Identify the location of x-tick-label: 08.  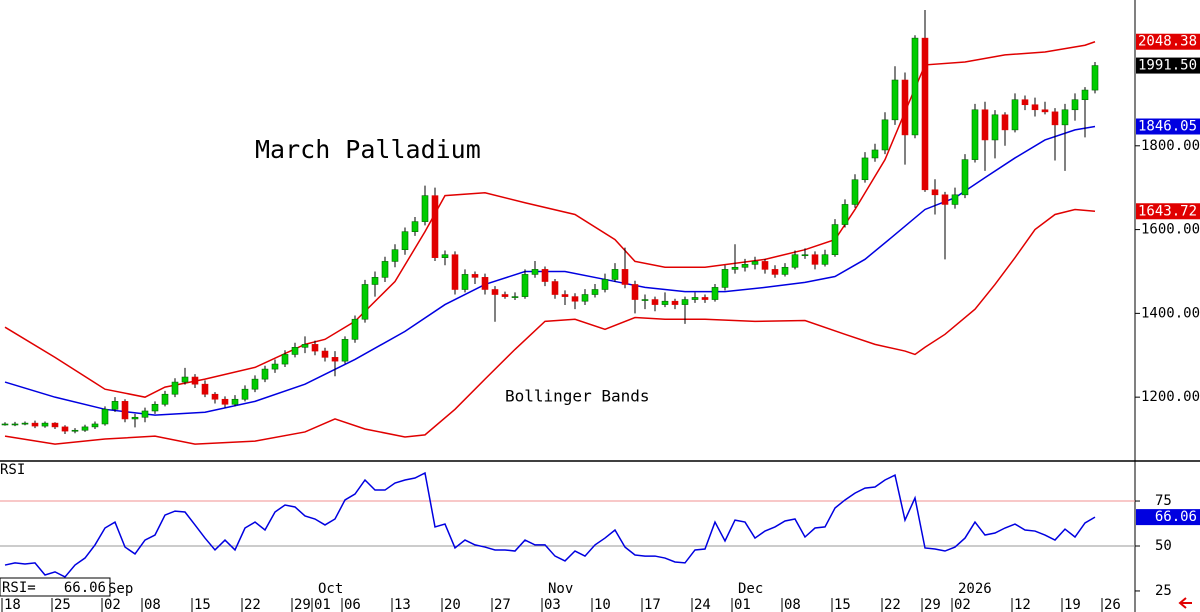
(152, 604).